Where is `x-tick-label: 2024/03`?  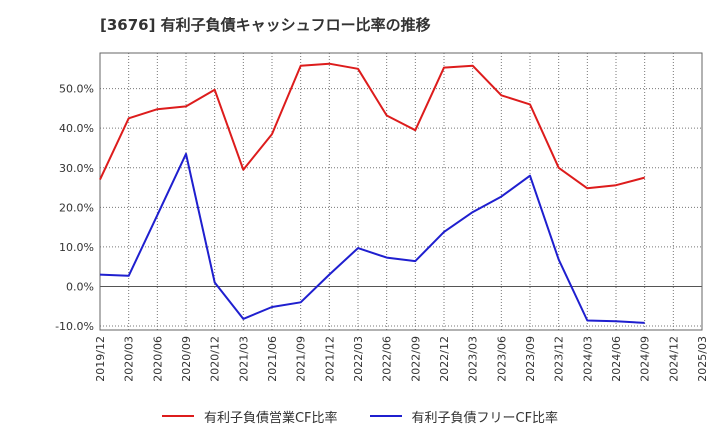 x-tick-label: 2024/03 is located at coordinates (587, 359).